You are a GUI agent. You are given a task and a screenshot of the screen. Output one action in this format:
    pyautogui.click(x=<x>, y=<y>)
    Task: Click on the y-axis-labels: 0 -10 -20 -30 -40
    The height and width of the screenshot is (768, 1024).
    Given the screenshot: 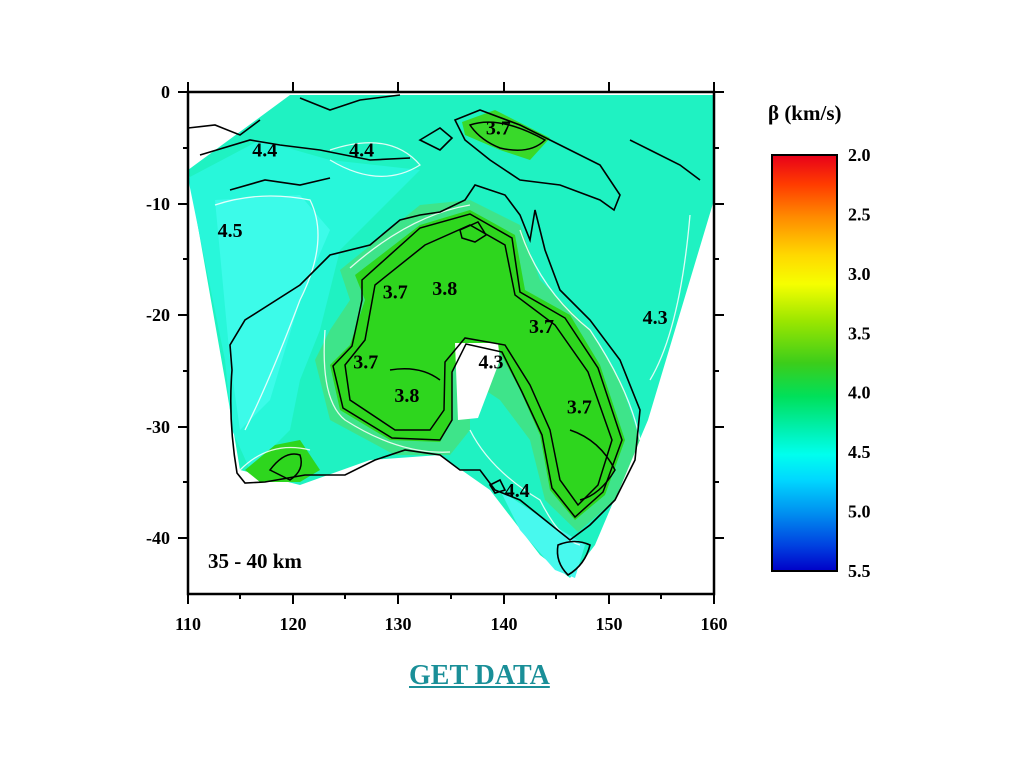 What is the action you would take?
    pyautogui.click(x=158, y=315)
    